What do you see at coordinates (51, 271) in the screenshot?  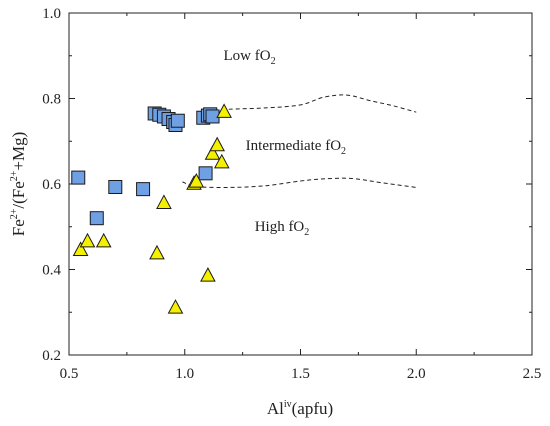 I see `y-tick-label: 0.4` at bounding box center [51, 271].